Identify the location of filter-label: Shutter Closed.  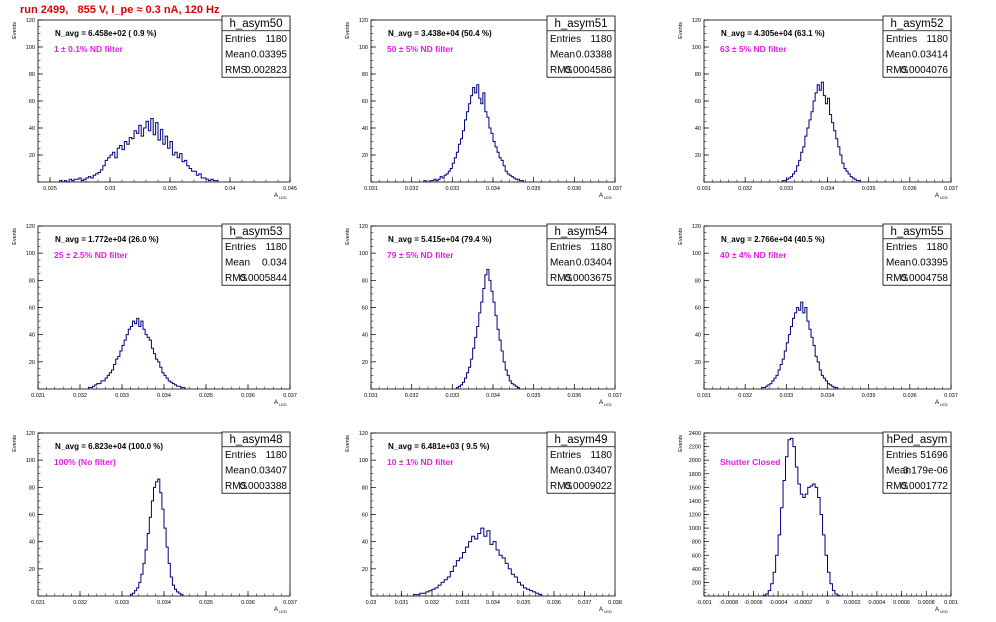
(750, 462).